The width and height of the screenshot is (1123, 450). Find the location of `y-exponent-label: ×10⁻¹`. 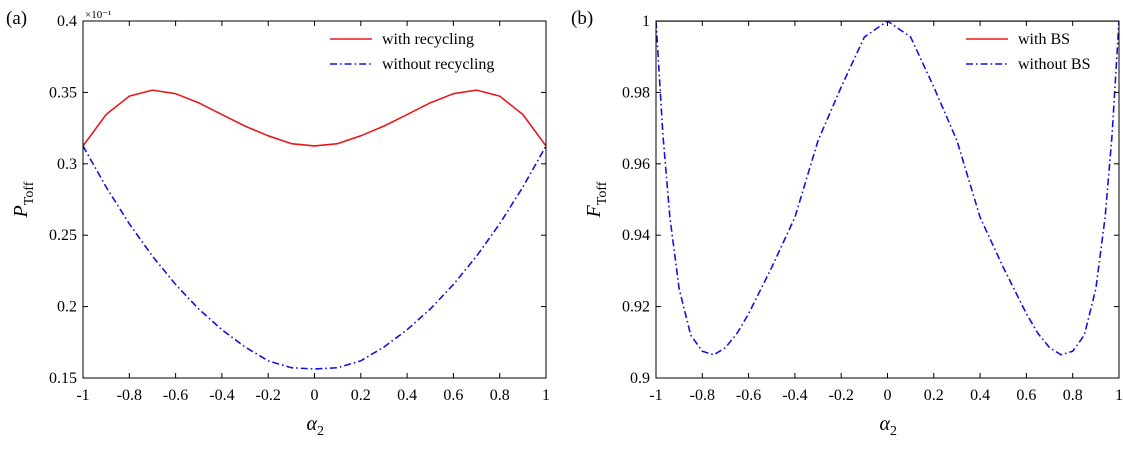

y-exponent-label: ×10⁻¹ is located at coordinates (98, 15).